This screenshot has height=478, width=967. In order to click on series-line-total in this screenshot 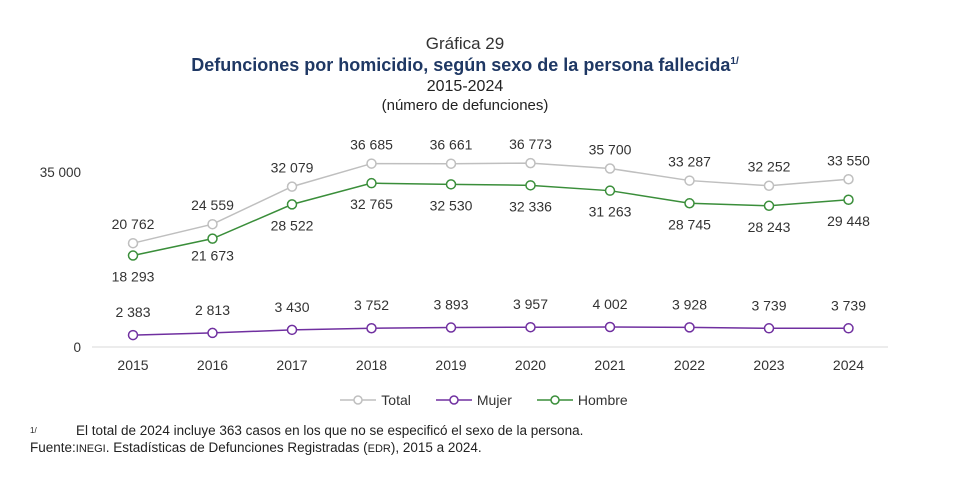, I will do `click(490, 203)`.